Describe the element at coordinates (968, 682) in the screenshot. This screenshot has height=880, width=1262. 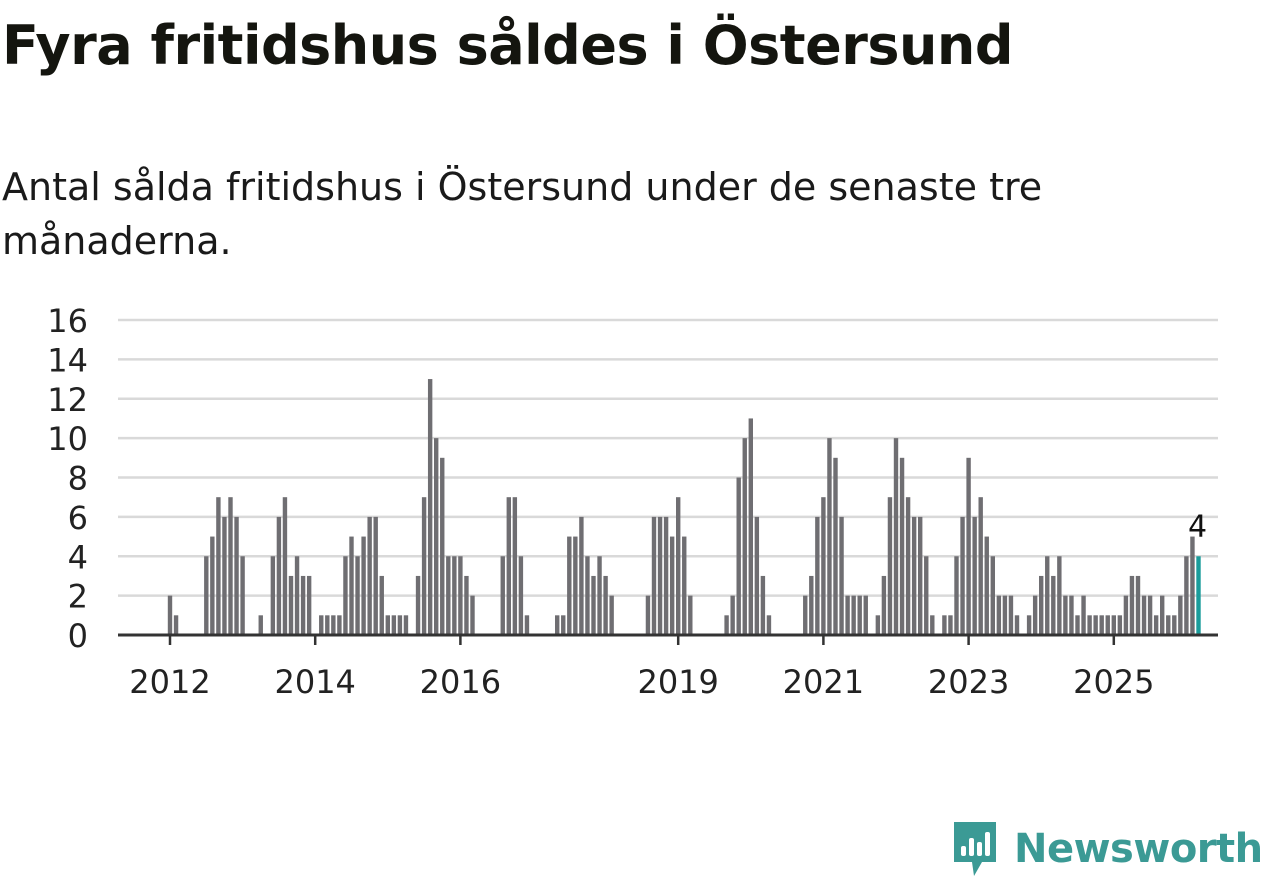
I see `x-tick-label: 2023` at that location.